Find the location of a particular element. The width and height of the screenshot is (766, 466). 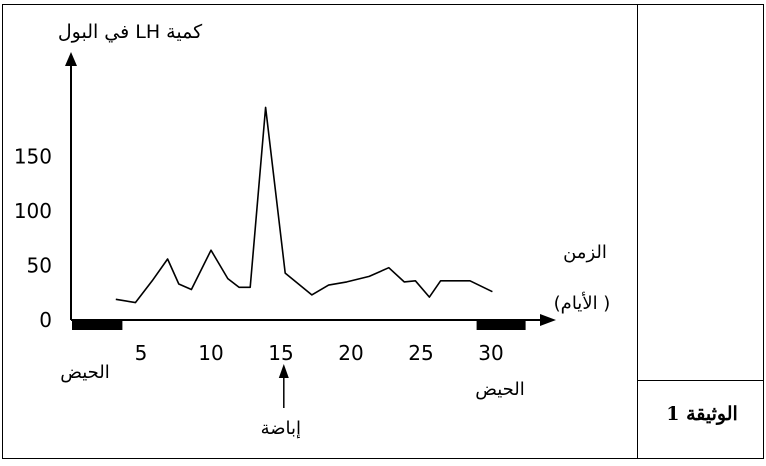

menstruation-bars is located at coordinates (299, 325).